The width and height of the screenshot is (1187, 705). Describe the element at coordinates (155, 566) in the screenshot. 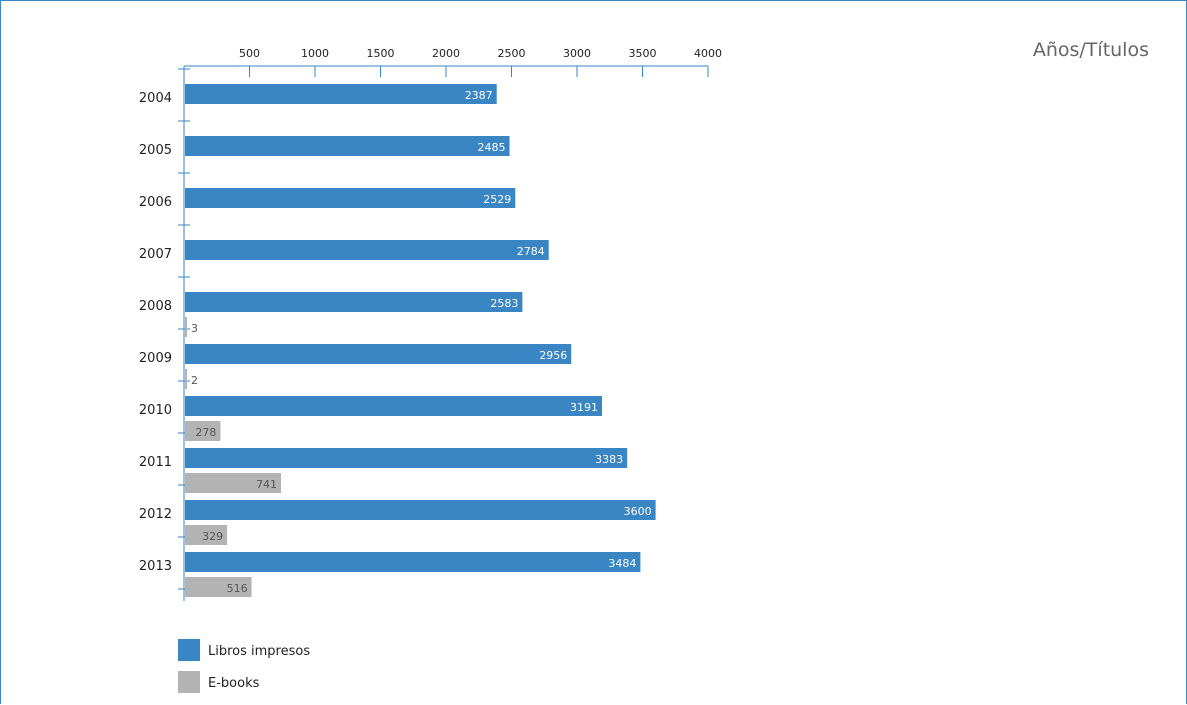

I see `year-label: 2013` at that location.